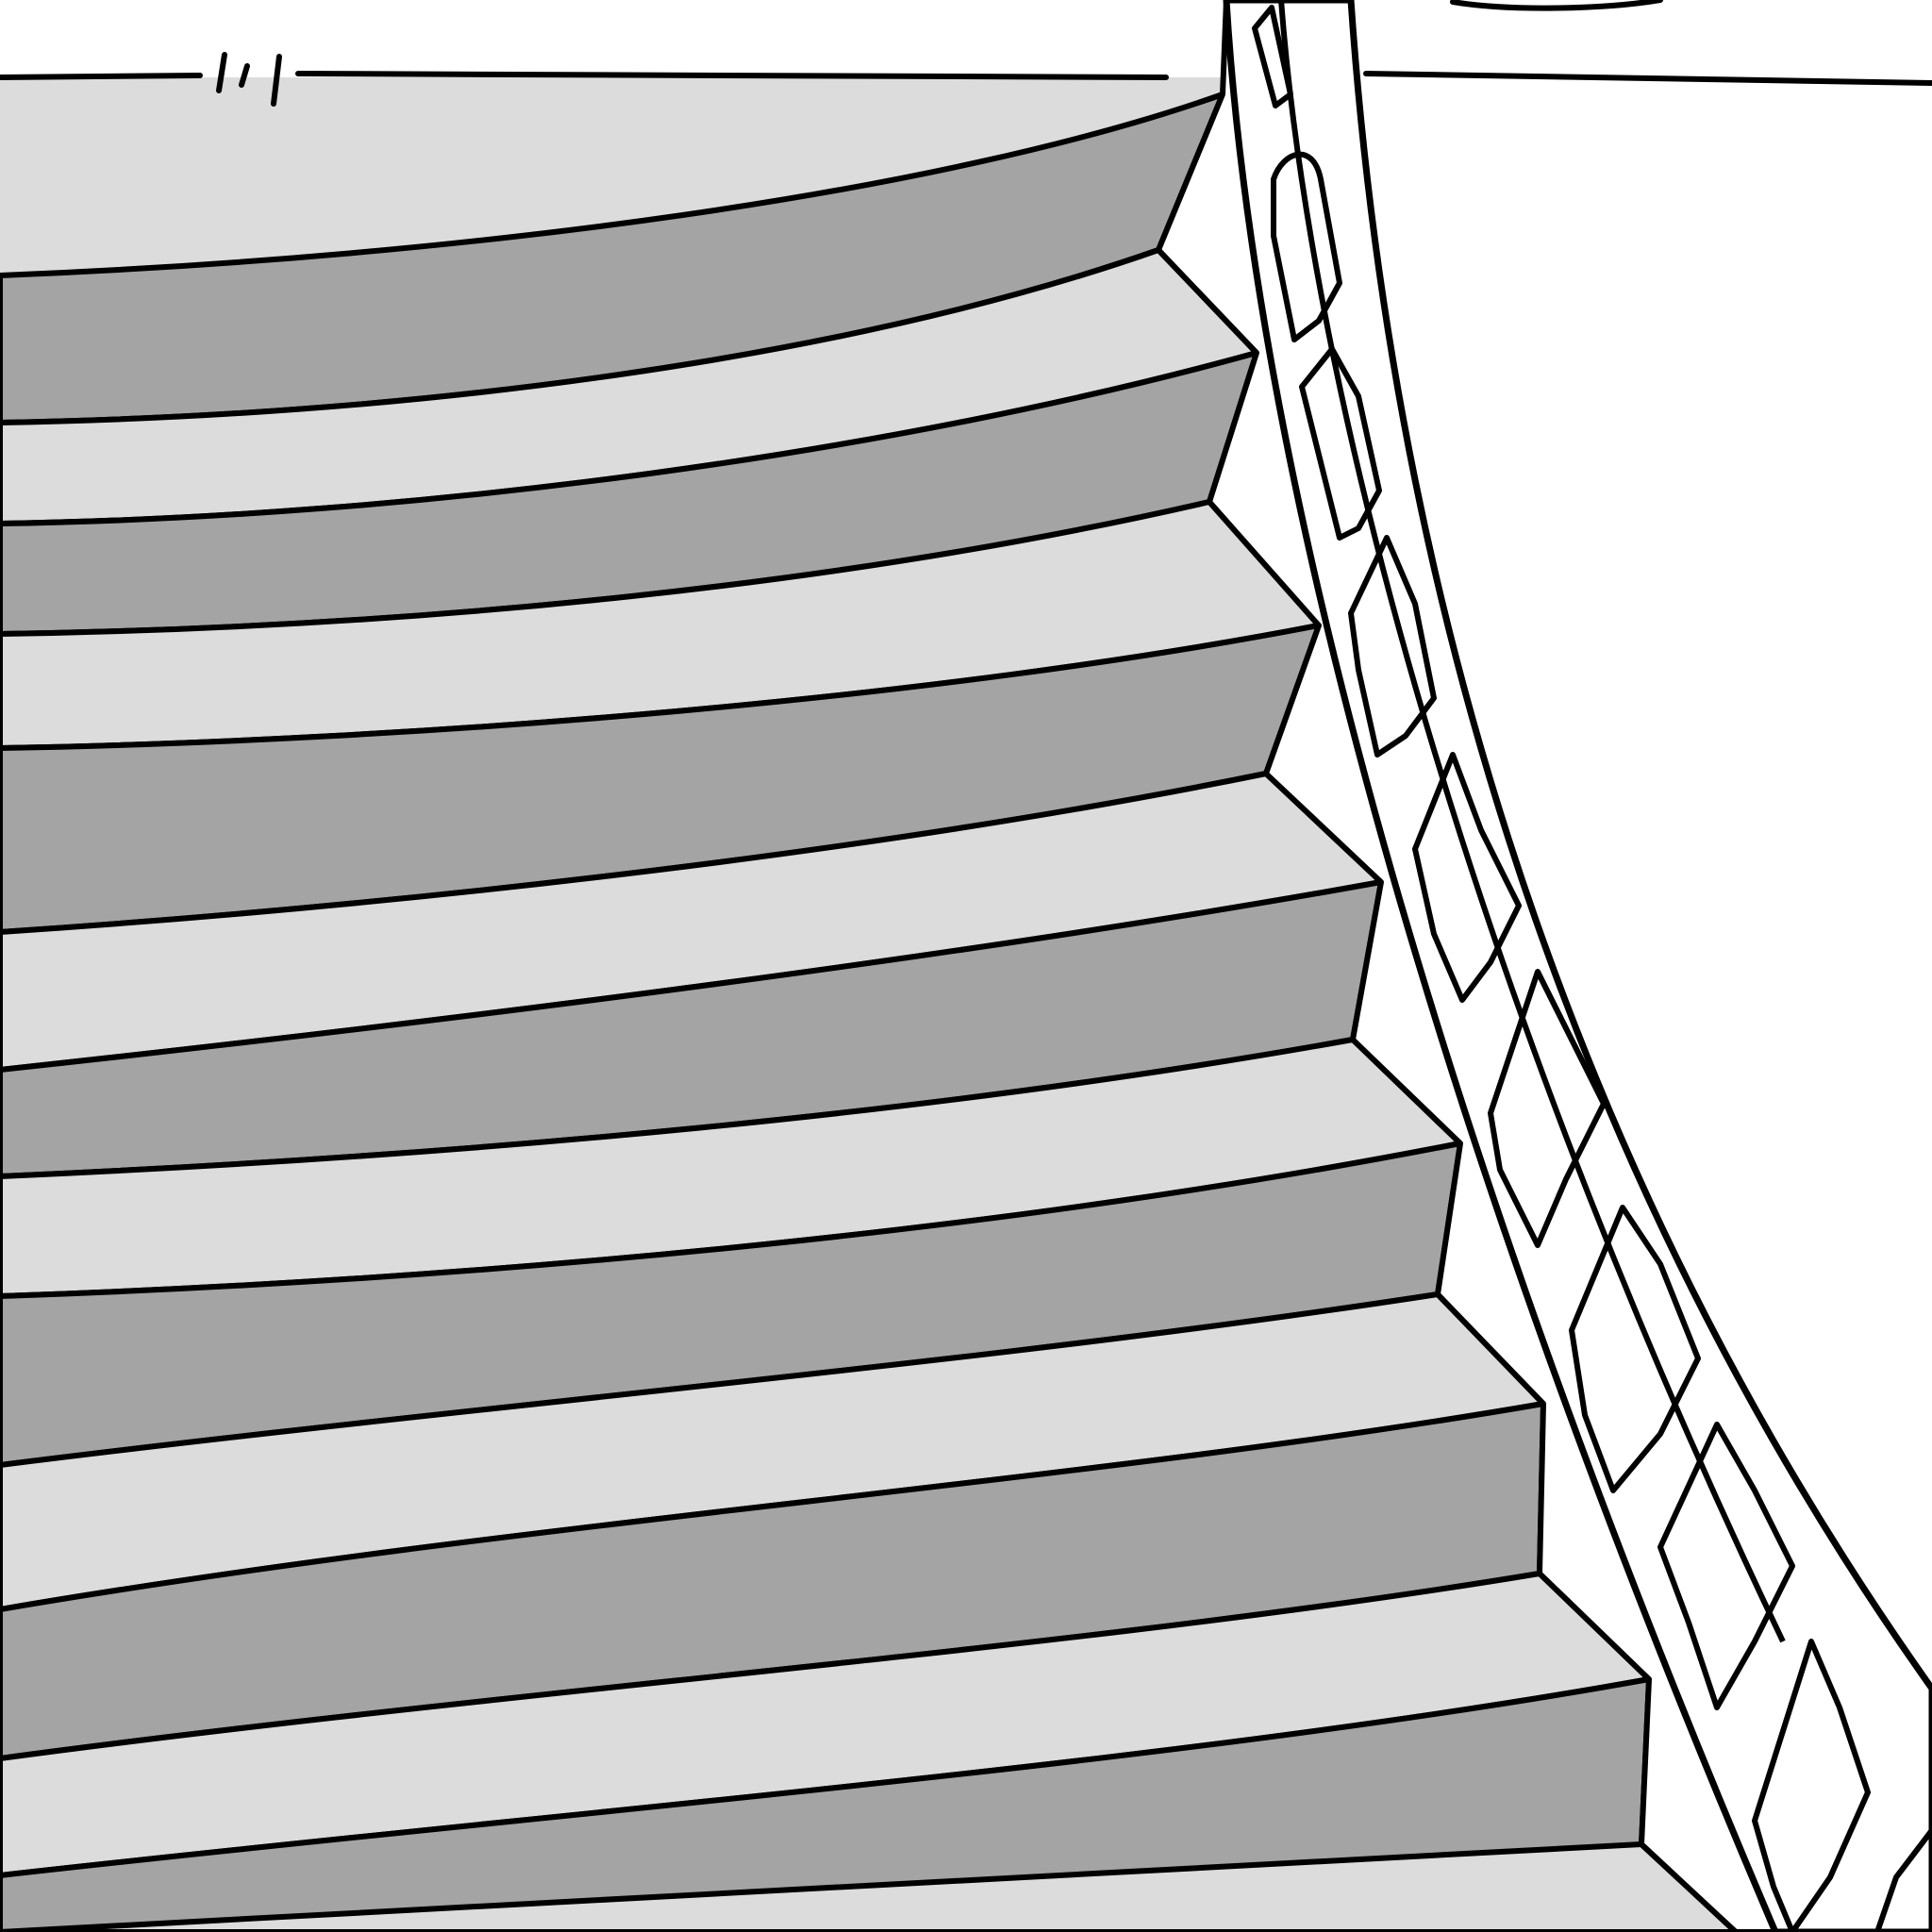  What do you see at coordinates (249, 79) in the screenshot?
I see `motion-marks-icon` at bounding box center [249, 79].